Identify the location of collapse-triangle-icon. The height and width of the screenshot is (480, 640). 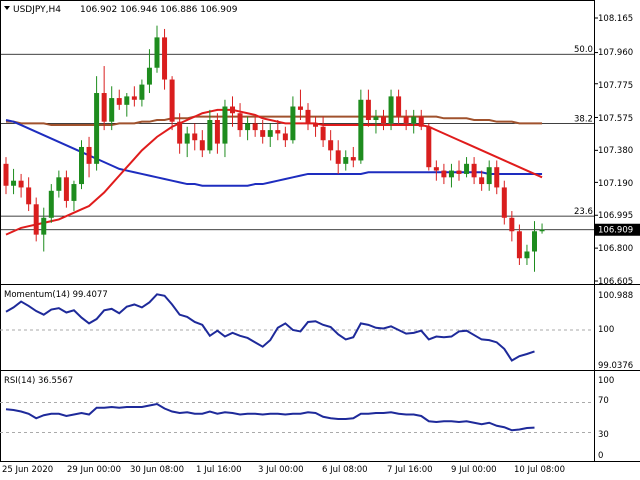
(7, 8).